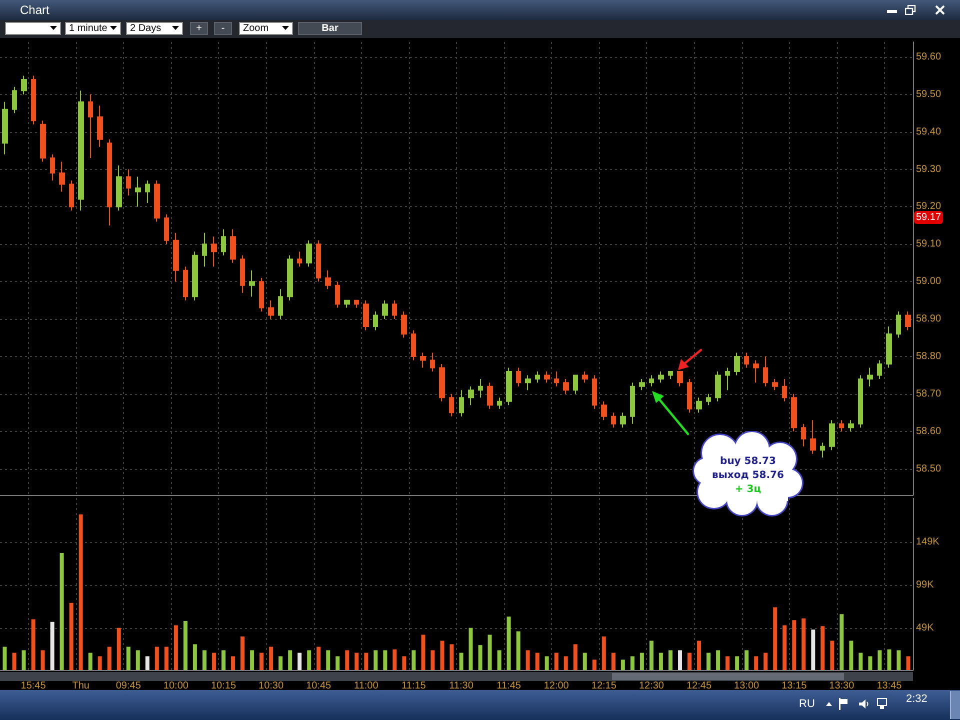  I want to click on y-tick-label: 59.20, so click(929, 206).